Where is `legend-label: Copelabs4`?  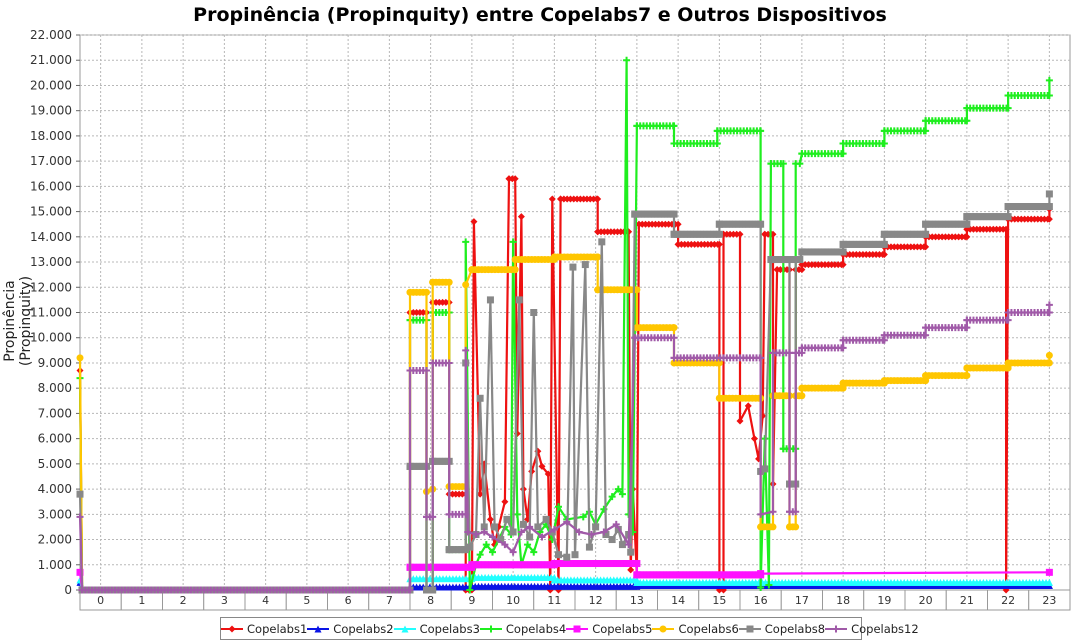
legend-label: Copelabs4 is located at coordinates (536, 628).